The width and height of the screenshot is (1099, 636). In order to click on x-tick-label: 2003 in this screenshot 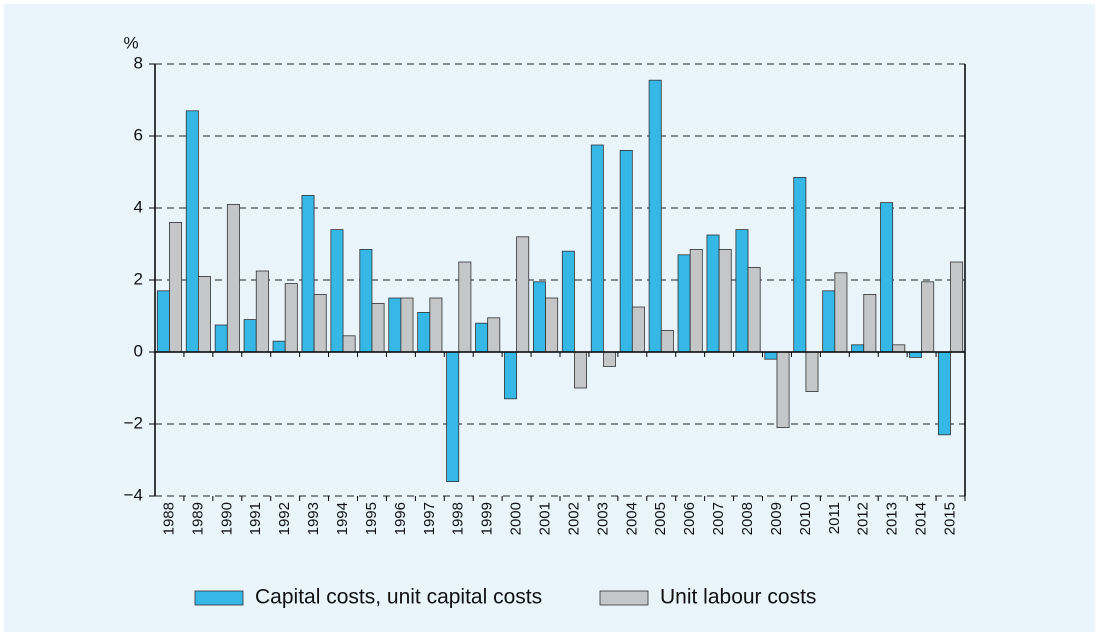, I will do `click(602, 518)`.